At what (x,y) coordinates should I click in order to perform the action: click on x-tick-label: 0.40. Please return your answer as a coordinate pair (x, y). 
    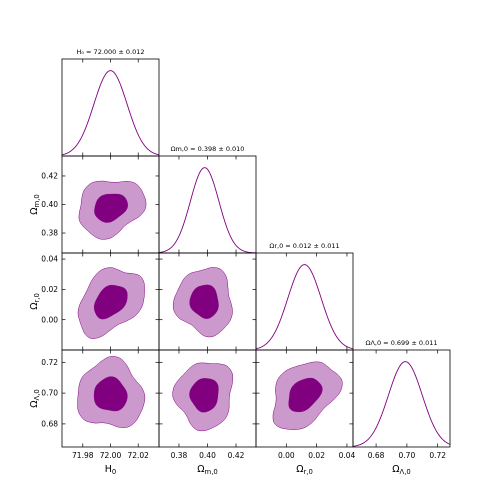
    Looking at the image, I should click on (207, 455).